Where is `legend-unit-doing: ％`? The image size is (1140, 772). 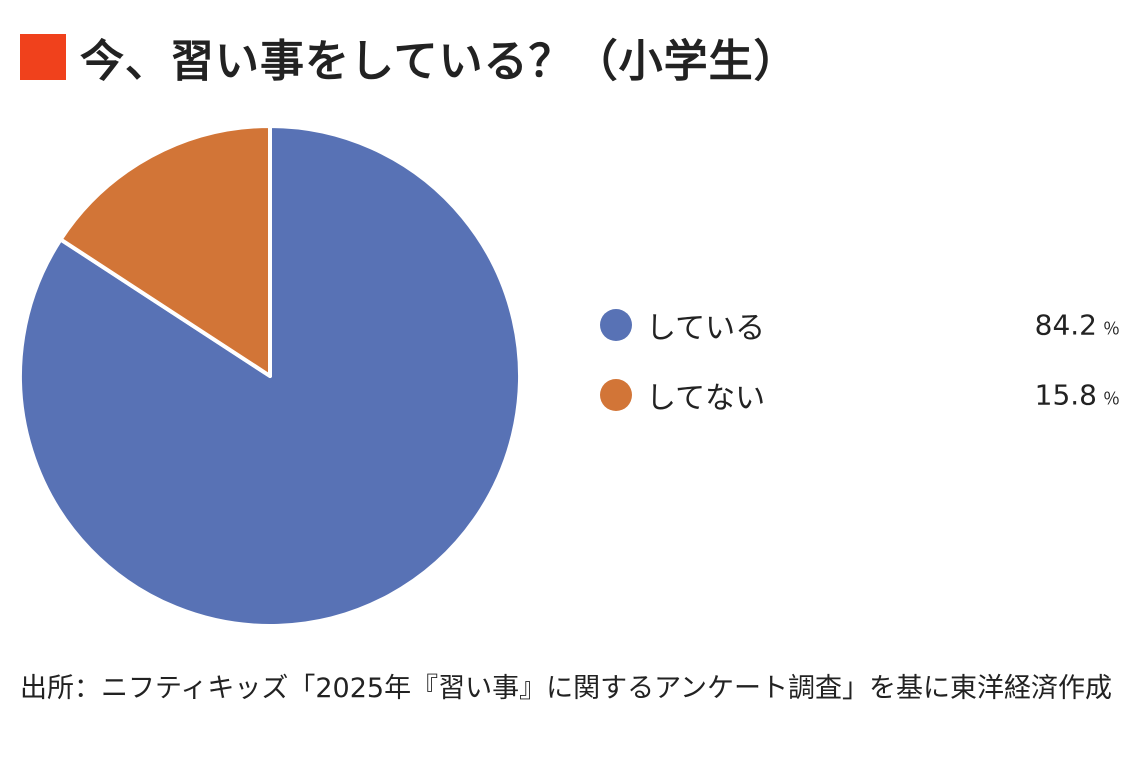
legend-unit-doing: ％ is located at coordinates (1111, 329).